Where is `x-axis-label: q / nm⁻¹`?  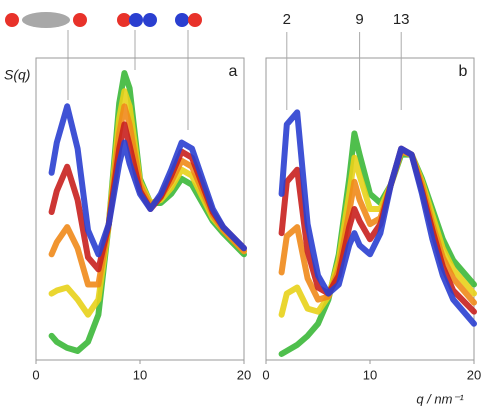
x-axis-label: q / nm⁻¹ is located at coordinates (440, 398).